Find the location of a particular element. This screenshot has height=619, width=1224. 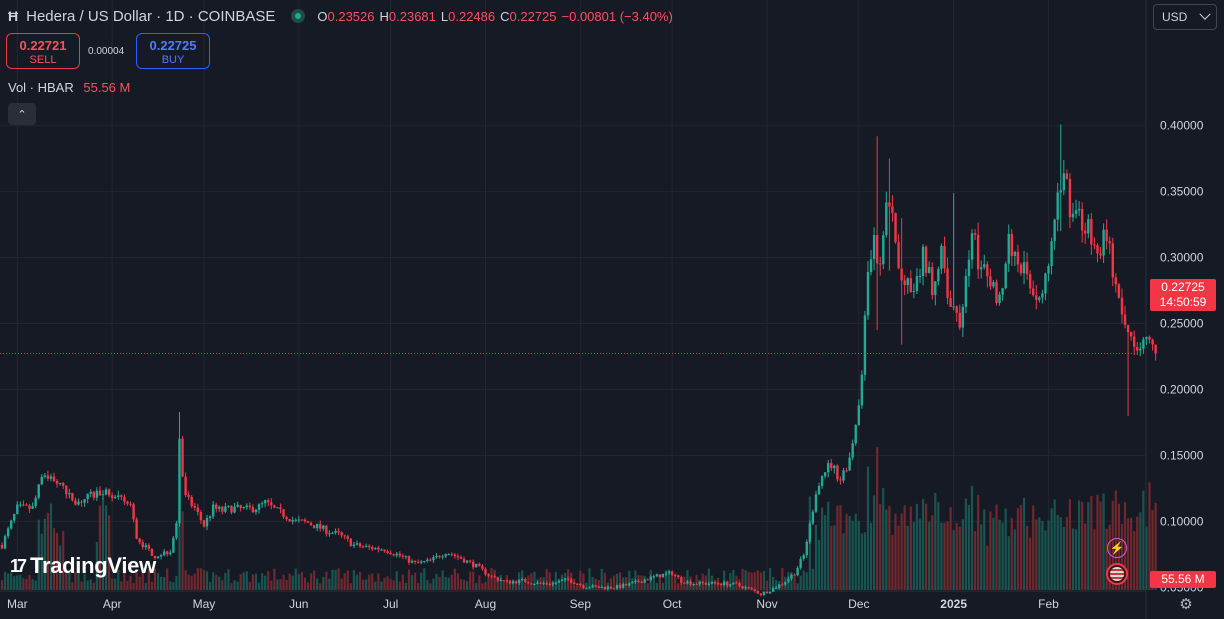

currency-select: USD is located at coordinates (1185, 17).